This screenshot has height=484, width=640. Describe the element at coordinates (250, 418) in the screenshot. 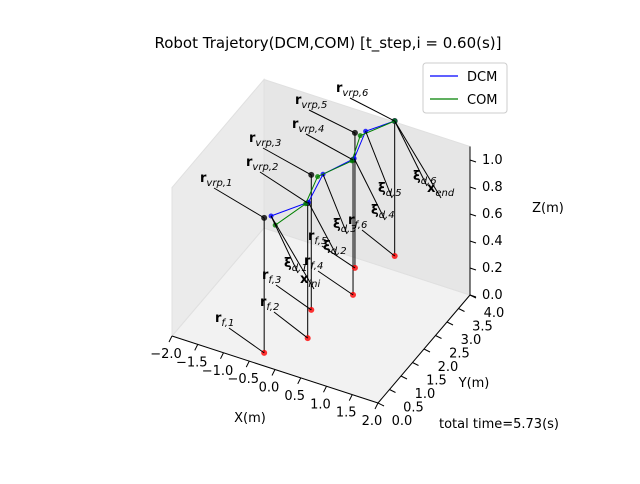

I see `x-axis-label: X(m)` at that location.